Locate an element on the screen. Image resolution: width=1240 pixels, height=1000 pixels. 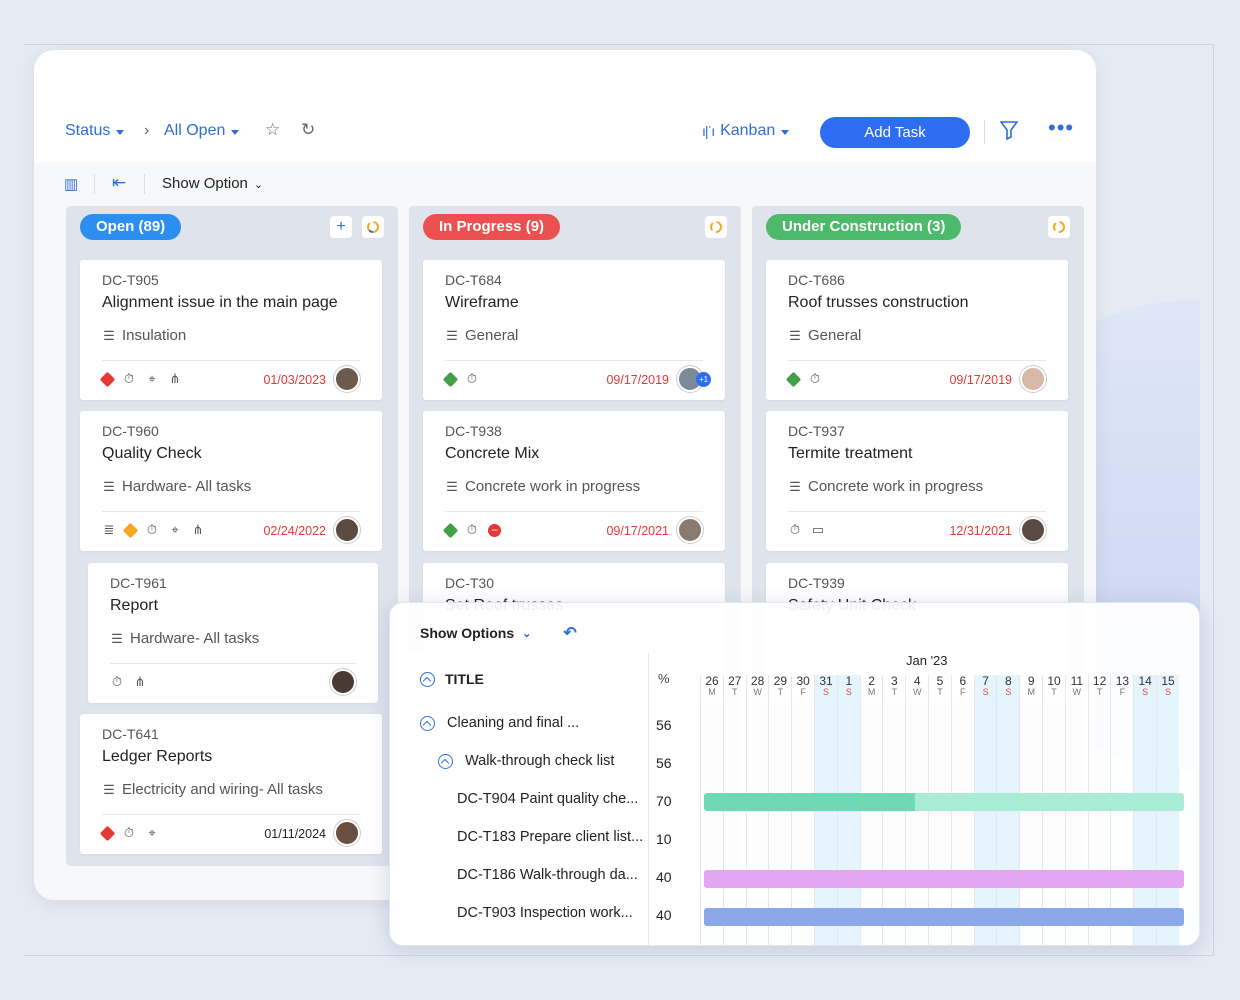
day-number: 2 is located at coordinates (871, 681).